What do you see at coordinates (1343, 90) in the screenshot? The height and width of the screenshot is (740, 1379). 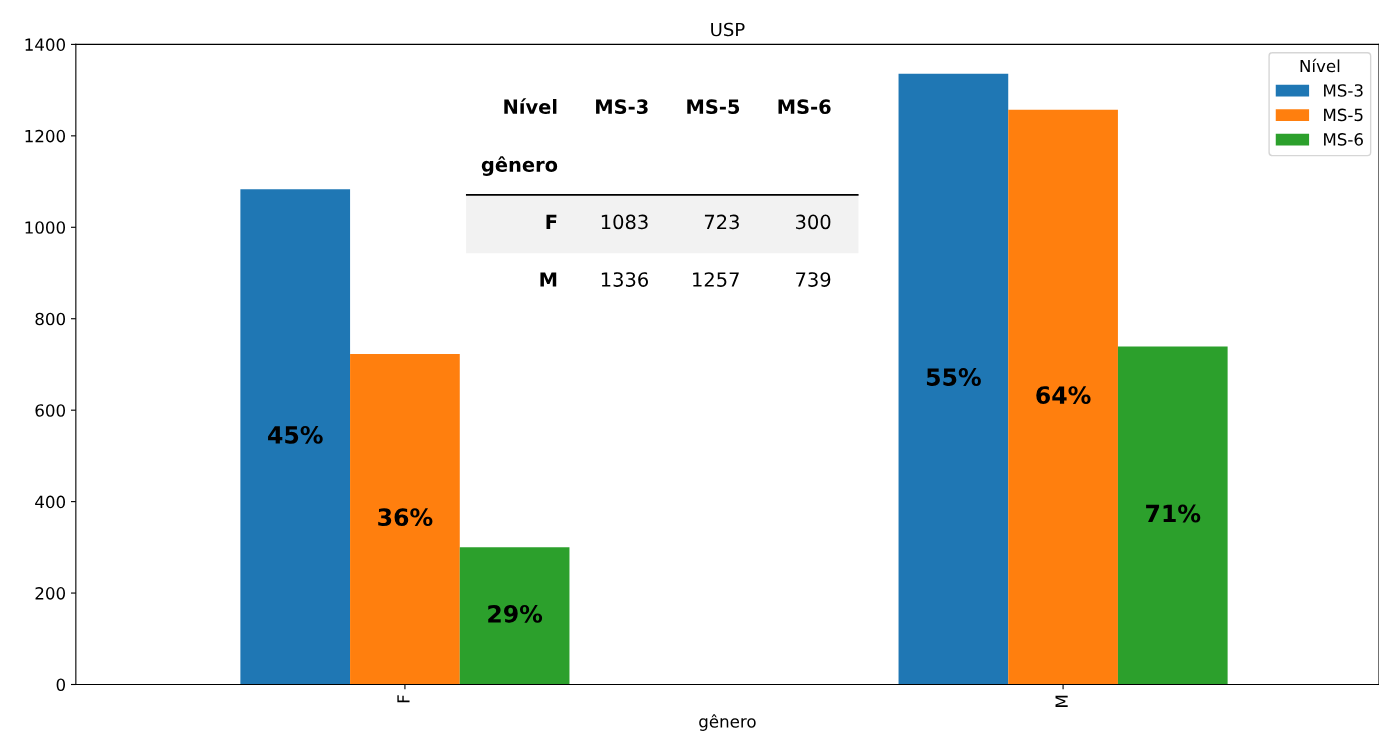 I see `legend-label: MS-3` at bounding box center [1343, 90].